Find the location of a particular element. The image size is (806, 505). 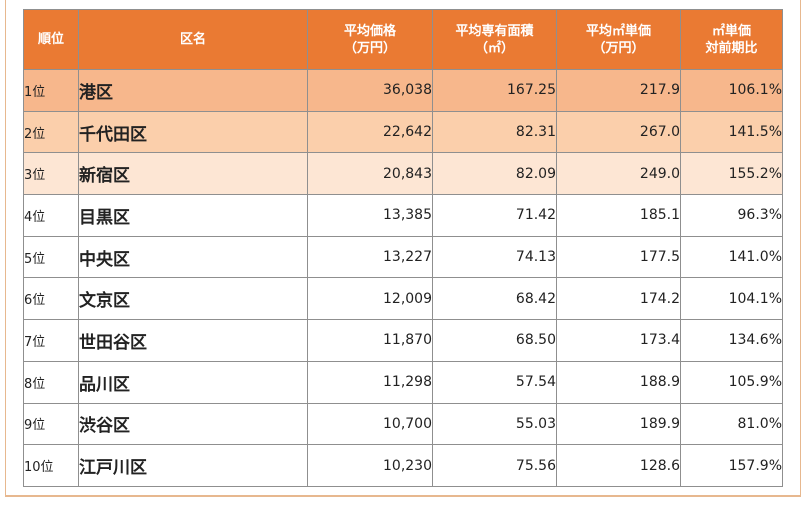

ward-name-cell: 文京区 is located at coordinates (193, 299).